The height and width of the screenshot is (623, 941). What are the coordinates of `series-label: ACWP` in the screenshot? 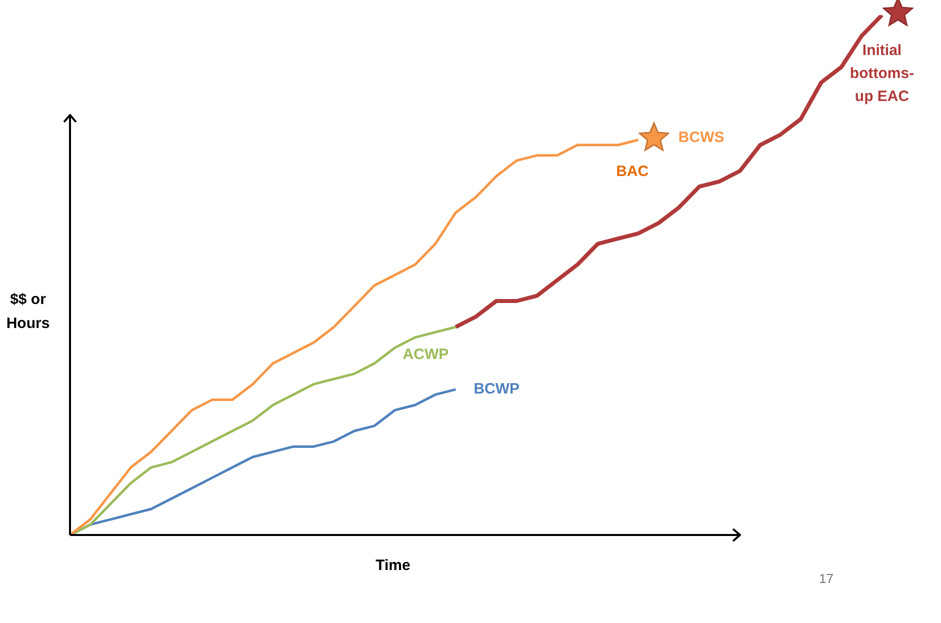 It's located at (425, 355).